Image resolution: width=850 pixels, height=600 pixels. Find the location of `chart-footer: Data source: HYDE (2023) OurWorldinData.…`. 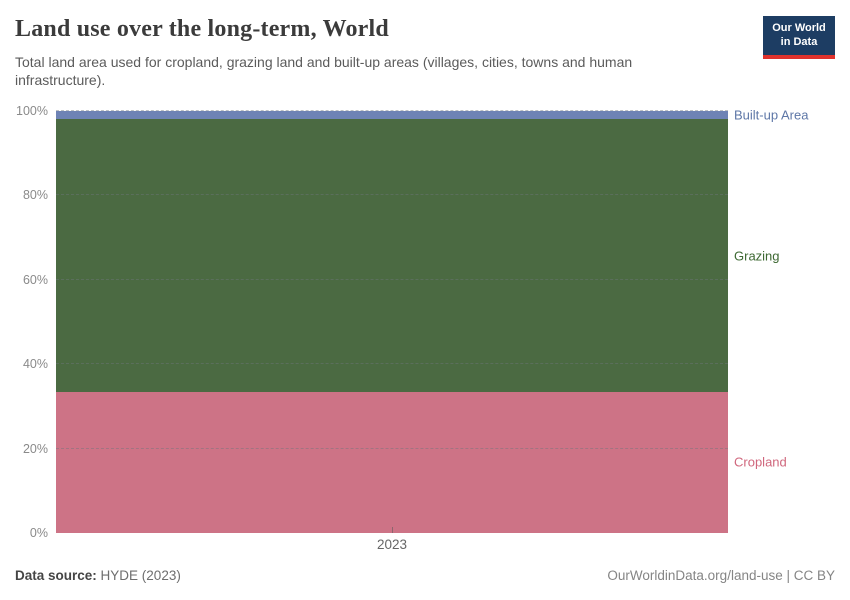

chart-footer: Data source: HYDE (2023) OurWorldinData.… is located at coordinates (425, 575).